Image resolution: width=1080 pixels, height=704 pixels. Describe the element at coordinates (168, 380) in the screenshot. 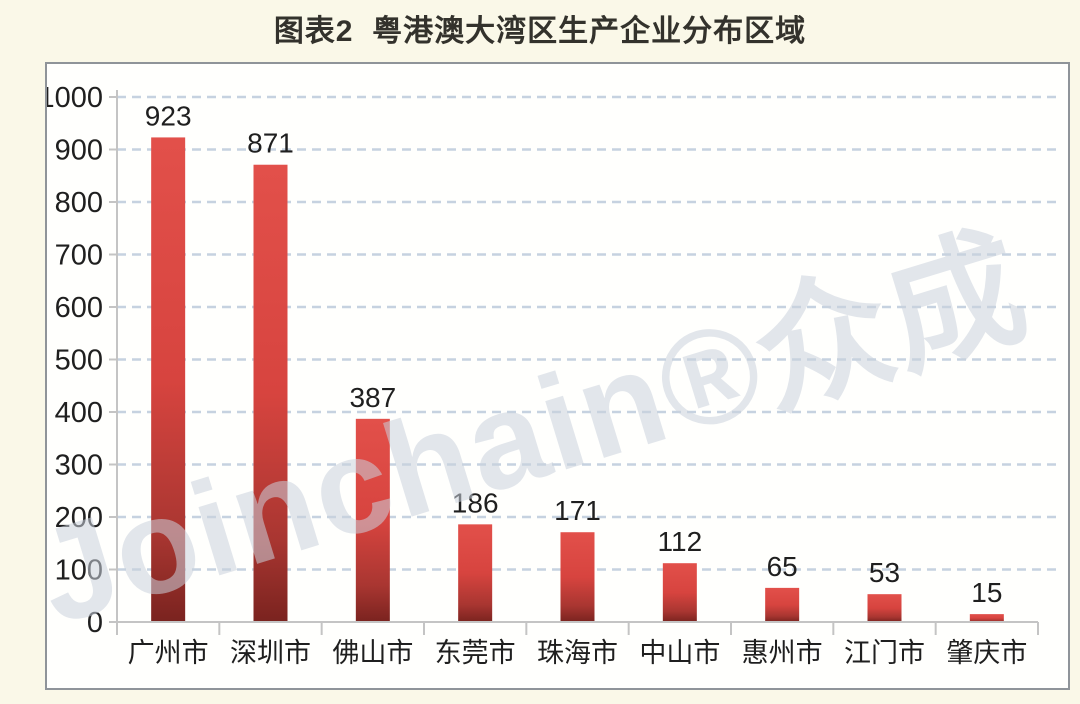

I see `bar-广州市` at that location.